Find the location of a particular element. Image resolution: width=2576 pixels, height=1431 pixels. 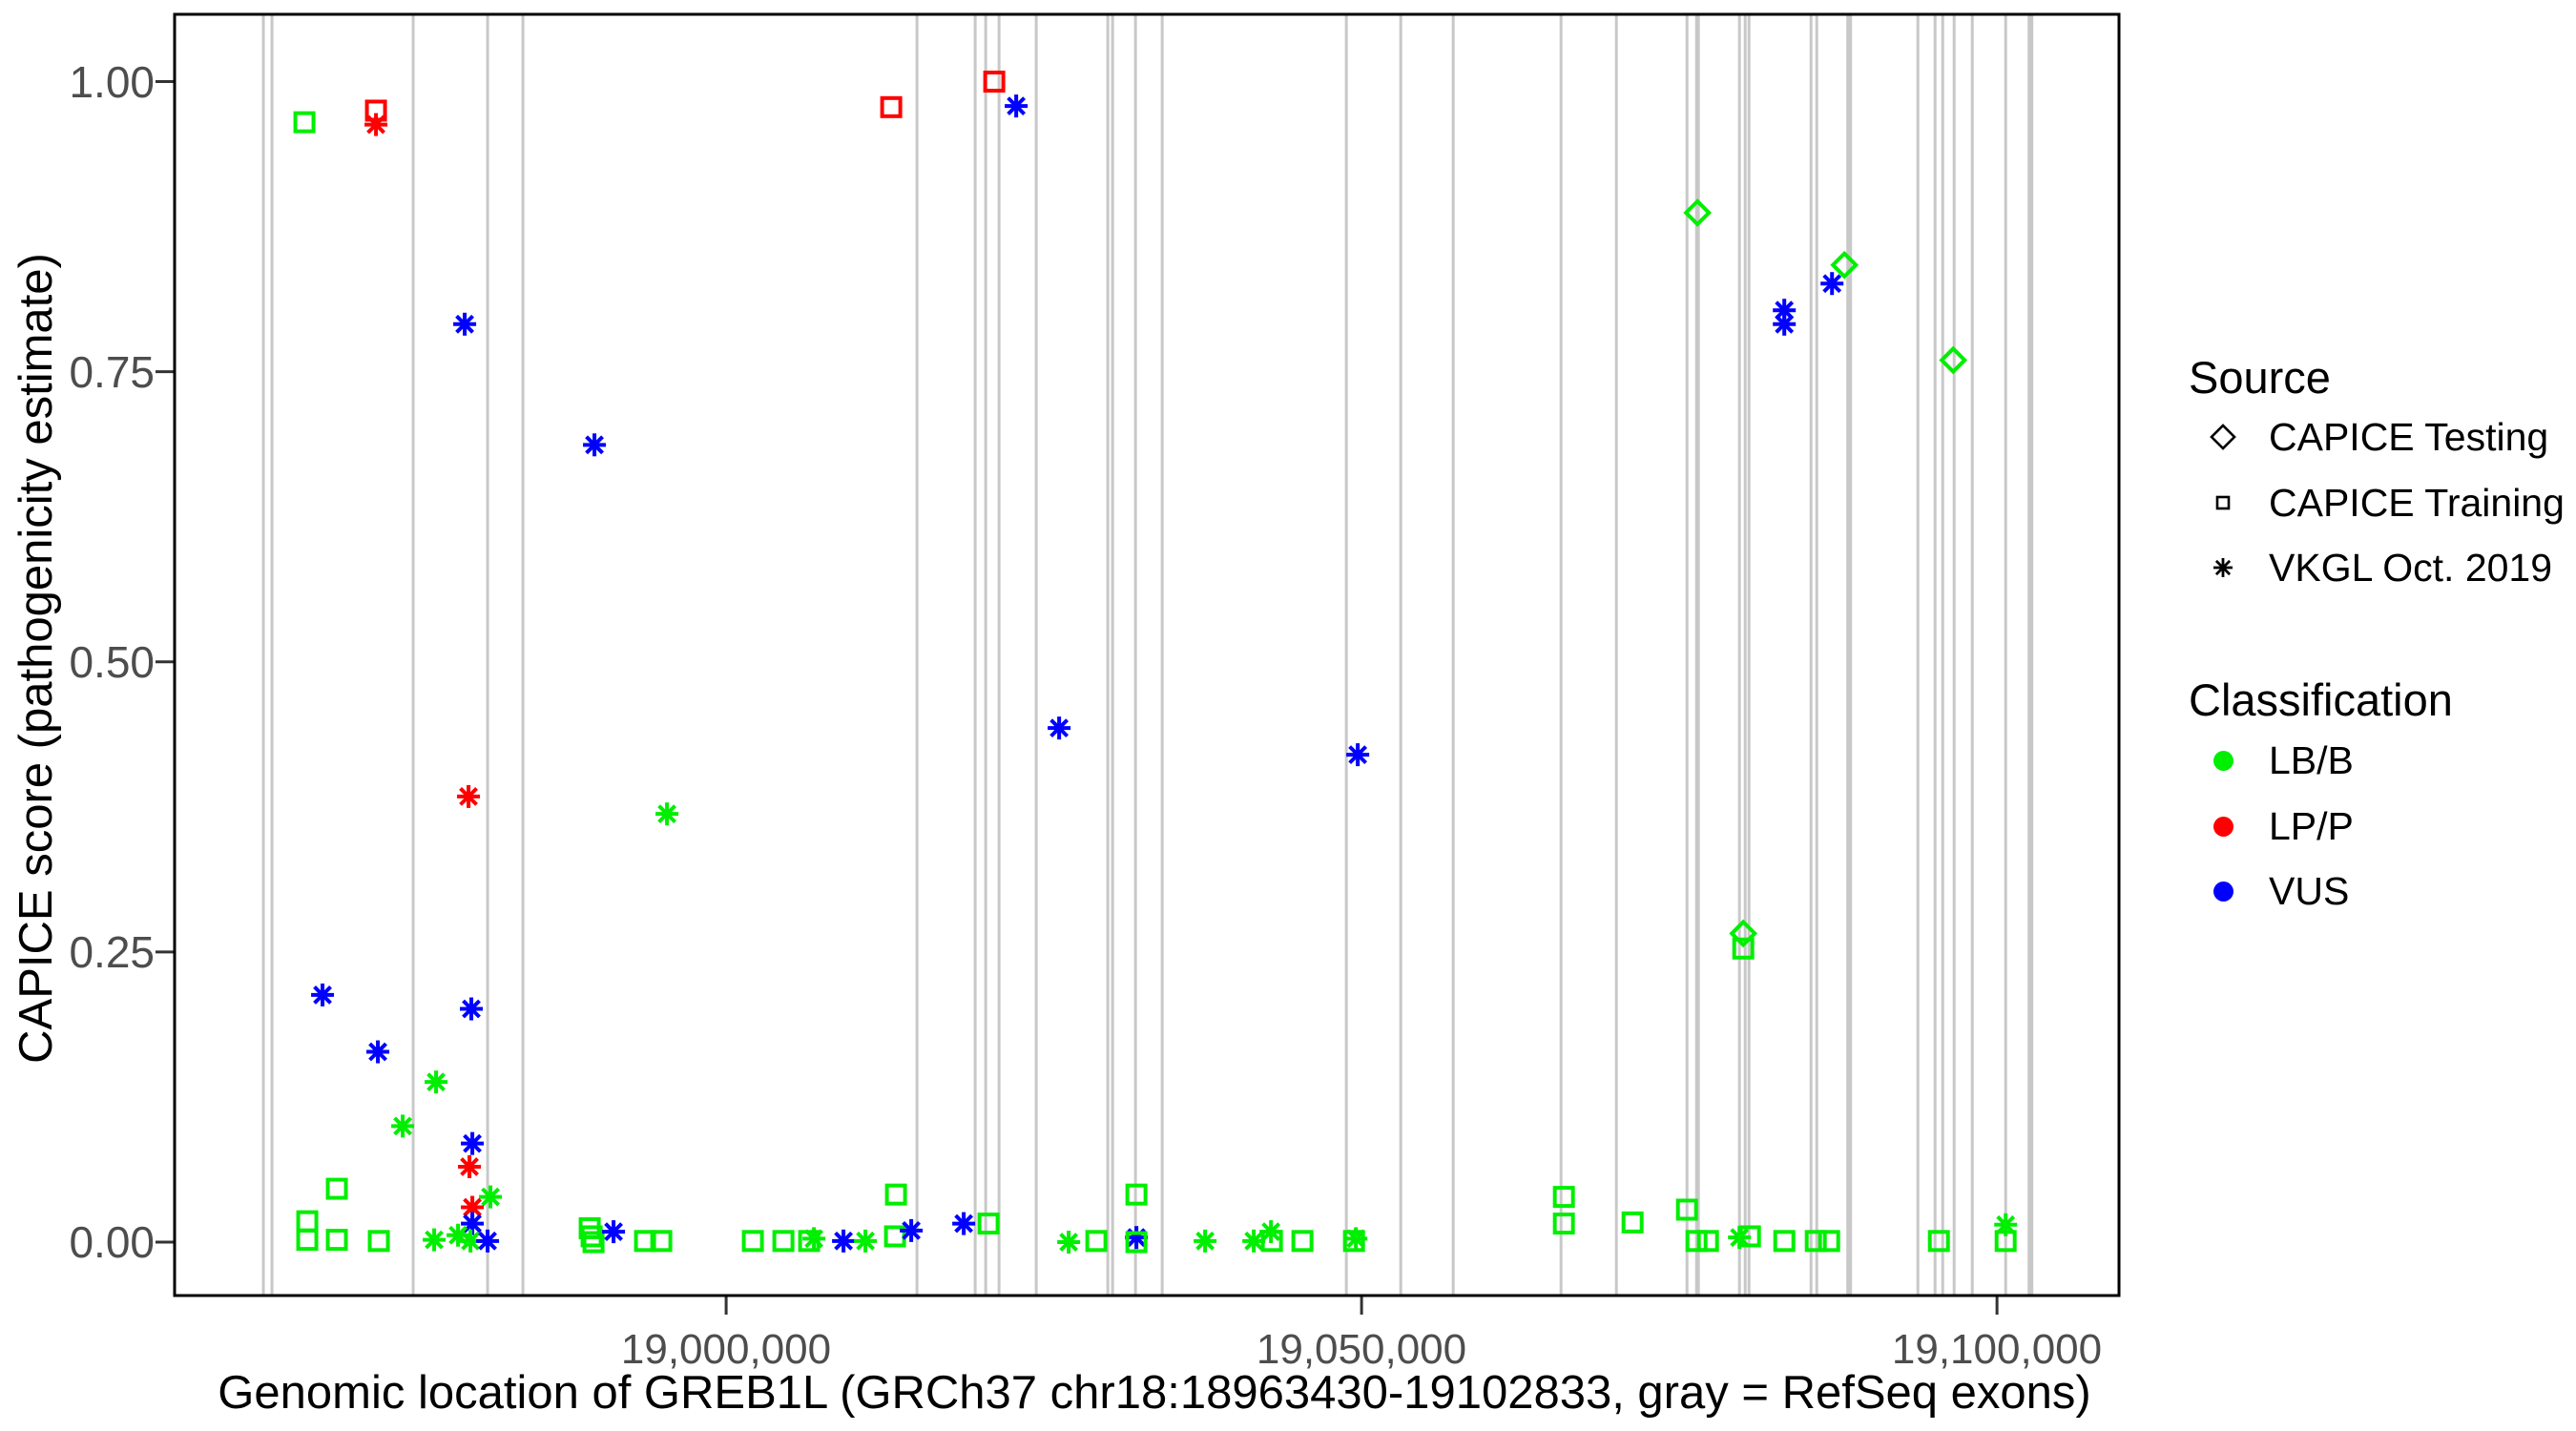

legend-item-label: CAPICE Training is located at coordinates (2417, 503).